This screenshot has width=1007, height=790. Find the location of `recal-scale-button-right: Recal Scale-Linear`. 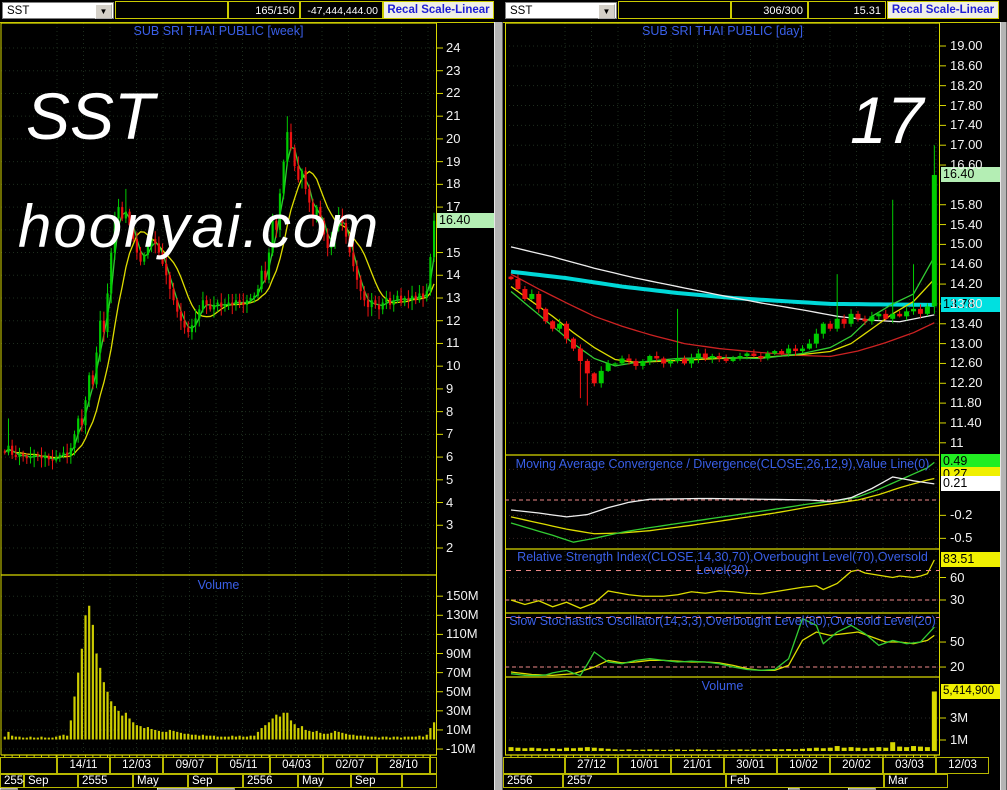

recal-scale-button-right: Recal Scale-Linear is located at coordinates (943, 10).